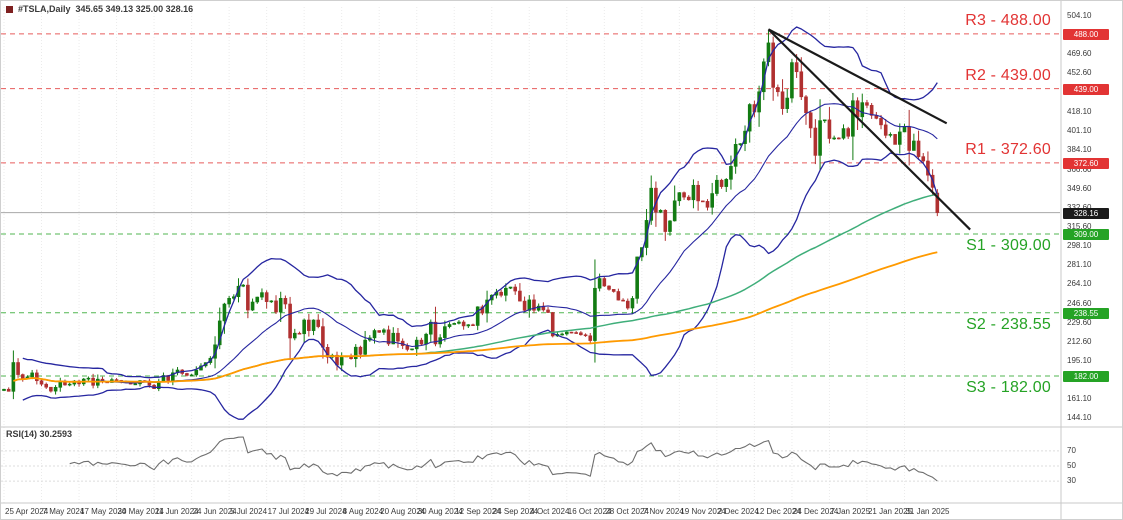 The height and width of the screenshot is (520, 1123). What do you see at coordinates (440, 511) in the screenshot?
I see `date-axis-tick: 30 Aug 2024` at bounding box center [440, 511].